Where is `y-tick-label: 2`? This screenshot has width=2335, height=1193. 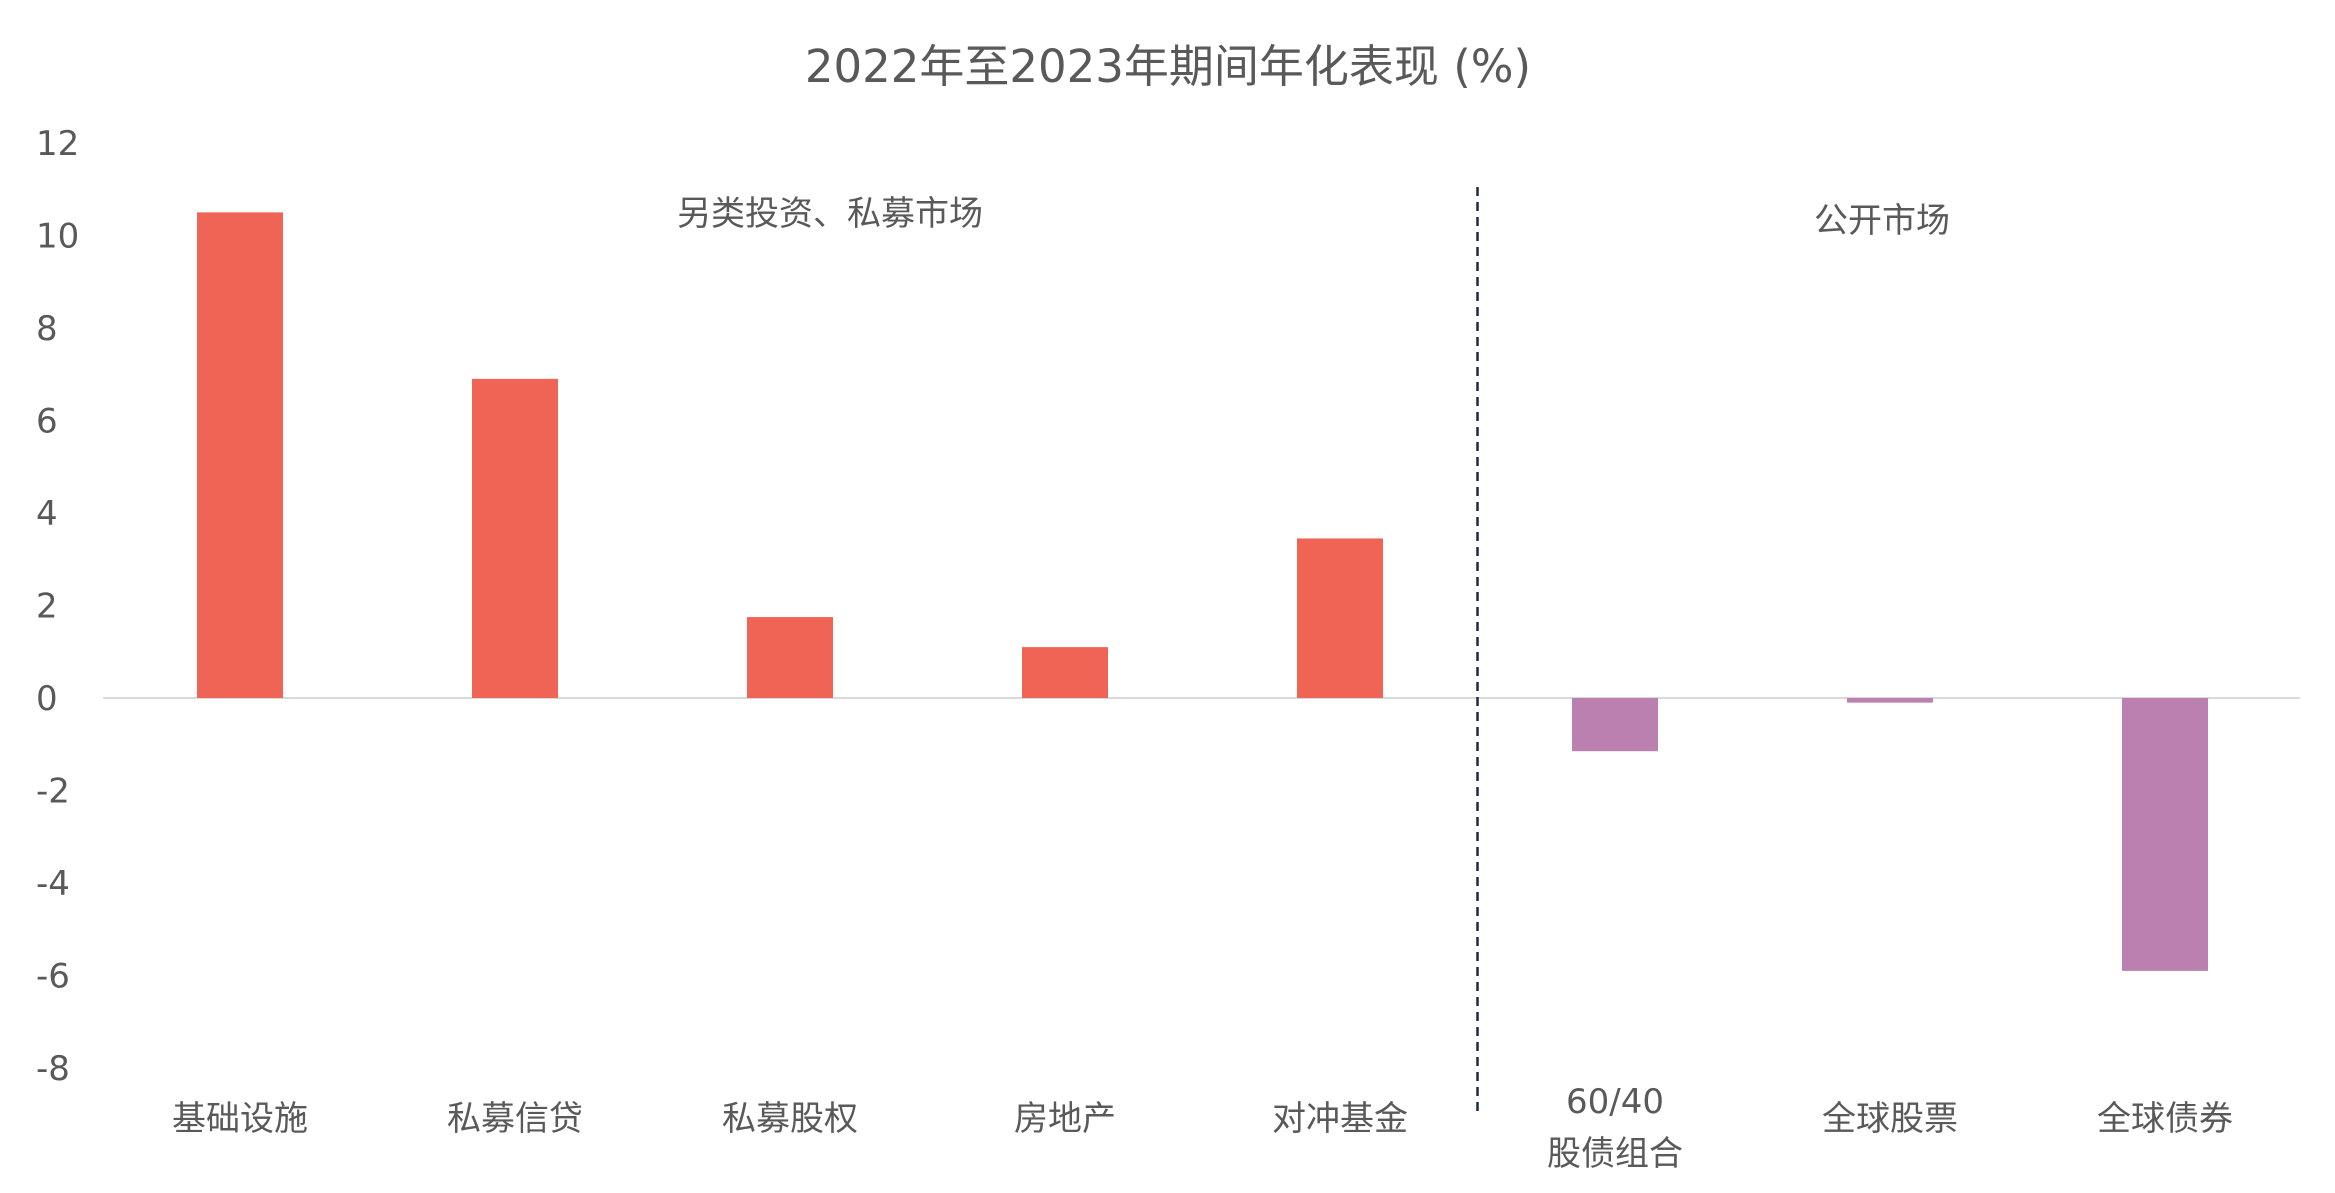
y-tick-label: 2 is located at coordinates (47, 607).